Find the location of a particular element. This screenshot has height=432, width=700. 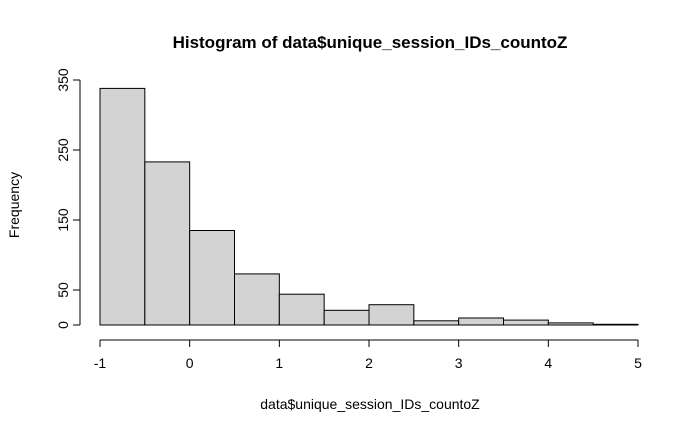

y-axis: 0 50 150 250 350 is located at coordinates (68, 198).